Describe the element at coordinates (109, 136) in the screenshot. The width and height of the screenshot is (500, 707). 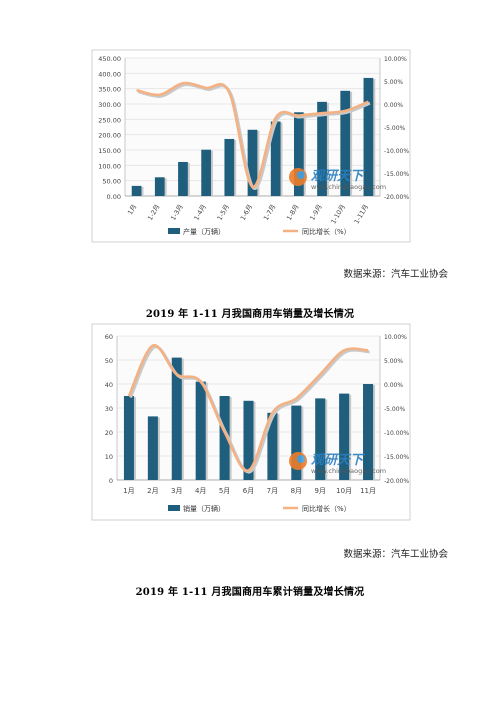
I see `chart-1-y-left-tick: 200.00` at that location.